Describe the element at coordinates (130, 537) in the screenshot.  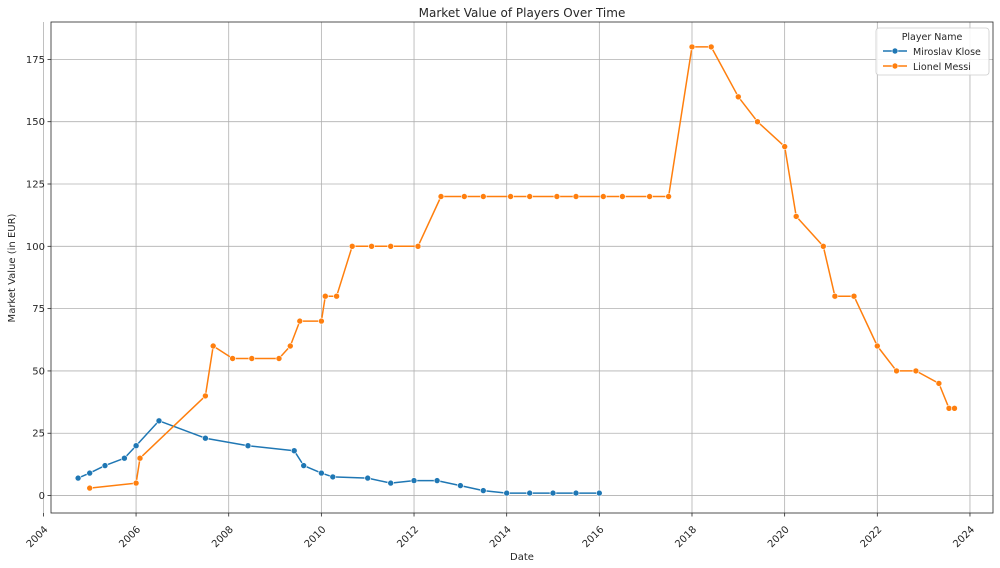
I see `x-tick-label: 2006` at that location.